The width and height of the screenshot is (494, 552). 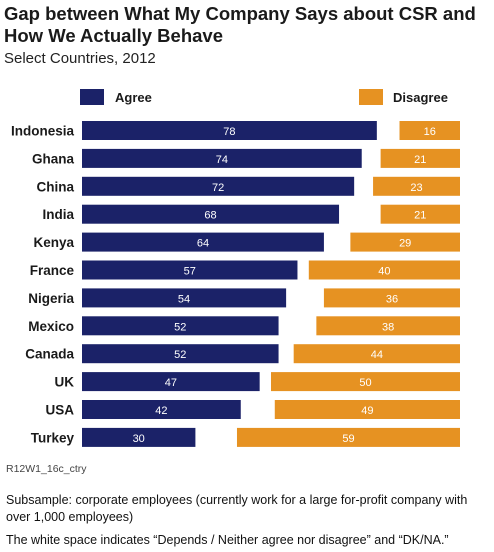 I want to click on data-label-disagree-kenya: 29, so click(x=405, y=244).